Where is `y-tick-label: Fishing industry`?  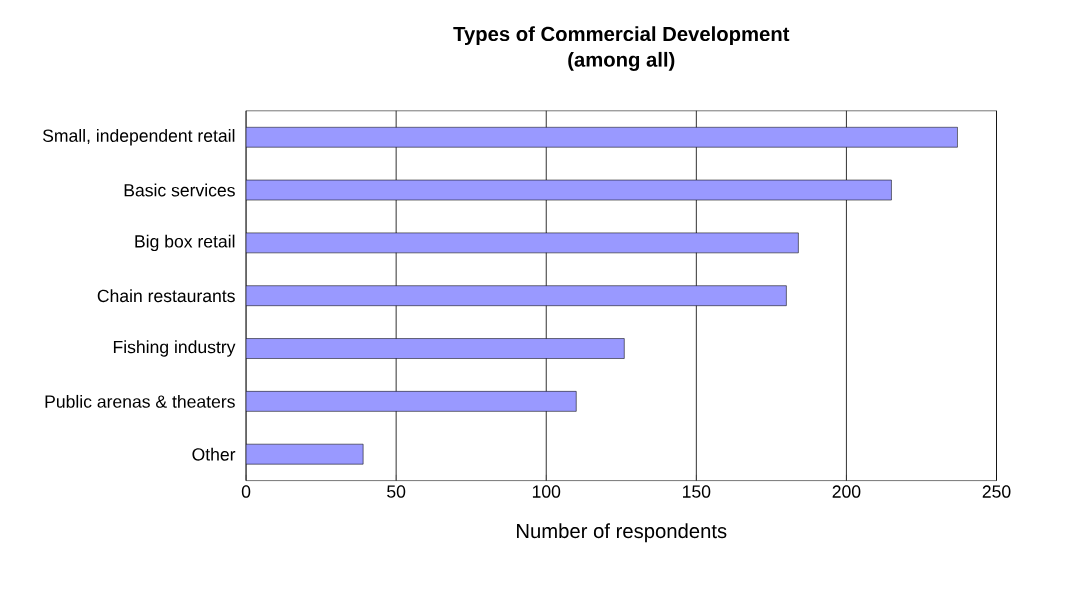 y-tick-label: Fishing industry is located at coordinates (174, 348).